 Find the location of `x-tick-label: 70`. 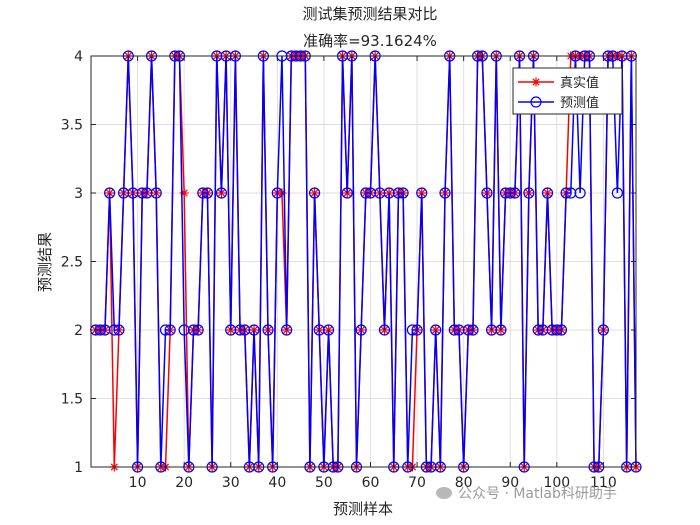

x-tick-label: 70 is located at coordinates (417, 483).